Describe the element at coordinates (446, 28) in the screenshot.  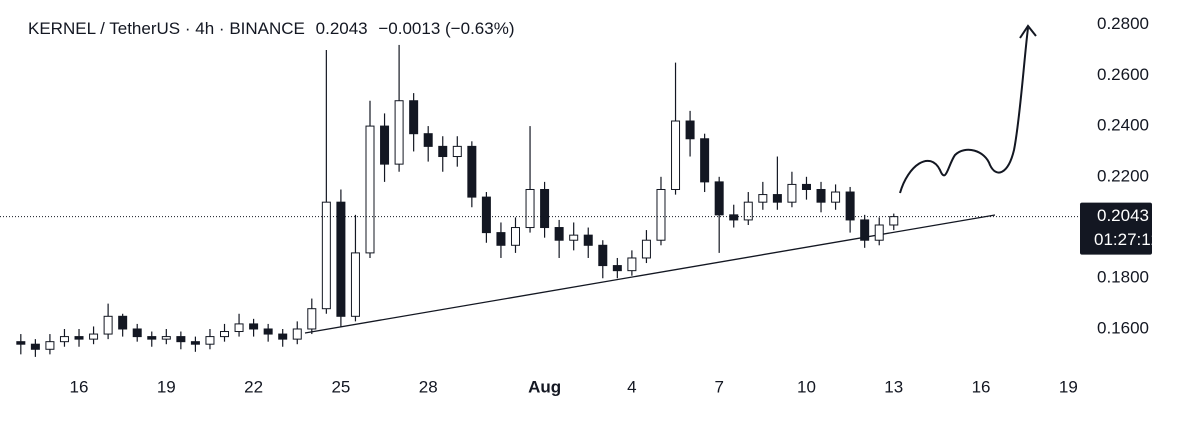
I see `price-change: −0.0013 (−0.63%)` at that location.